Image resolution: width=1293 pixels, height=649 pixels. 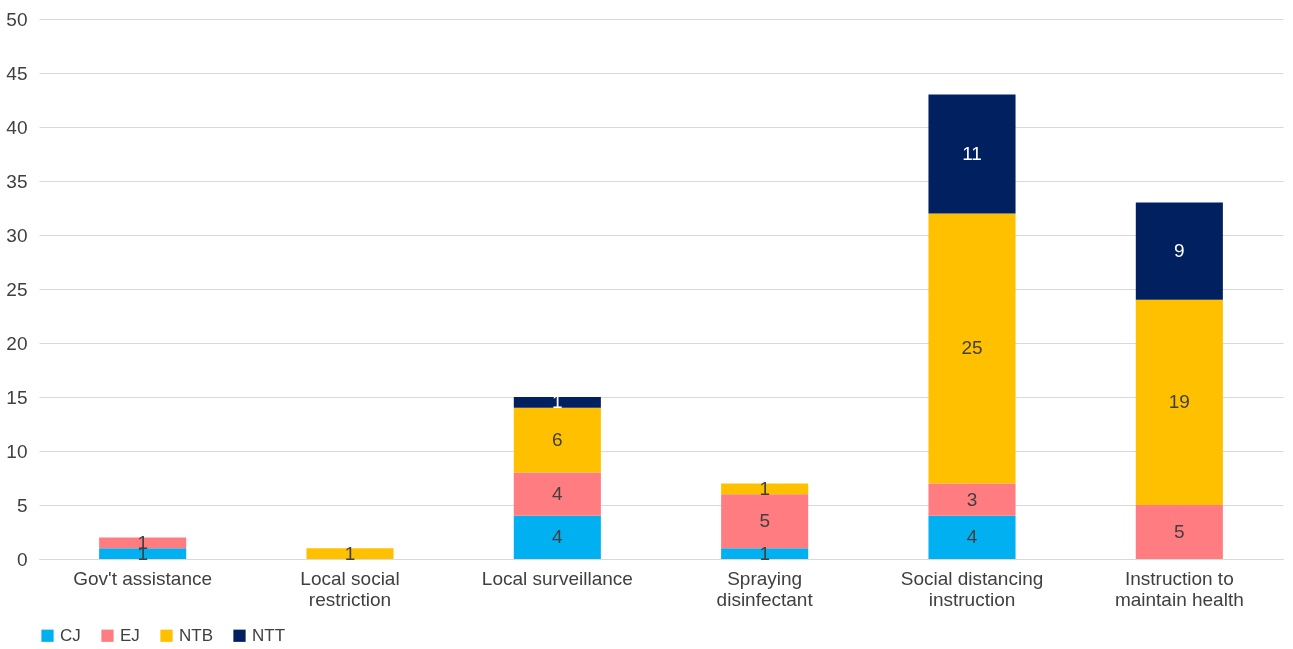 What do you see at coordinates (17, 343) in the screenshot?
I see `y-tick-label: 20` at bounding box center [17, 343].